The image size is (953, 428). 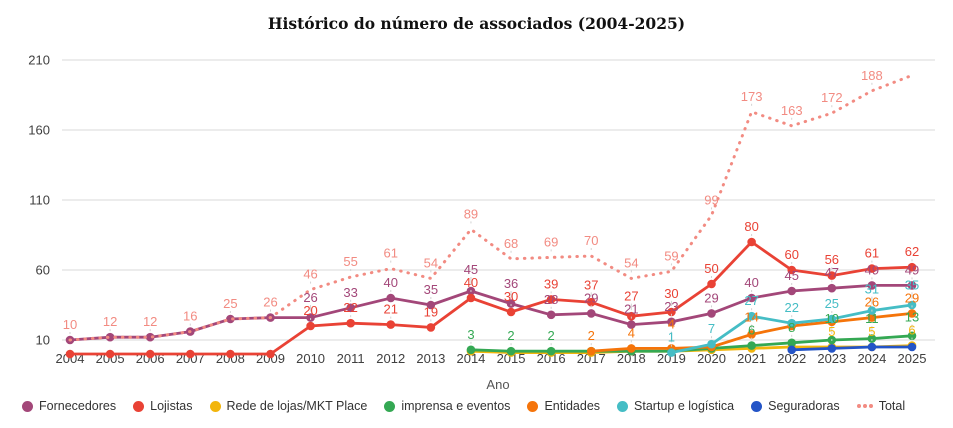 What do you see at coordinates (350, 261) in the screenshot?
I see `data-label: 55` at bounding box center [350, 261].